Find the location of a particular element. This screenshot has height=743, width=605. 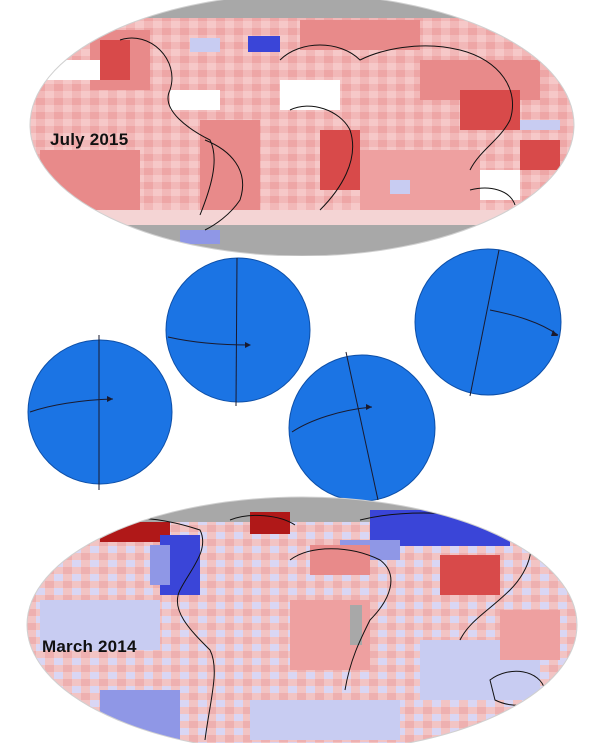

map-label-march-2014: March 2014 is located at coordinates (89, 646).